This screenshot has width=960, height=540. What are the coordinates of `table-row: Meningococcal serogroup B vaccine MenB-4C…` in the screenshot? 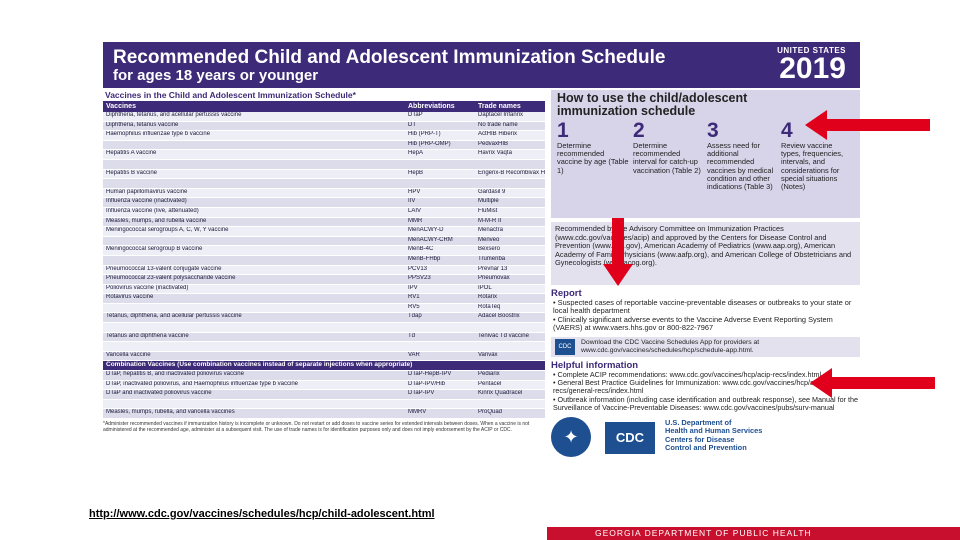 It's located at (324, 250).